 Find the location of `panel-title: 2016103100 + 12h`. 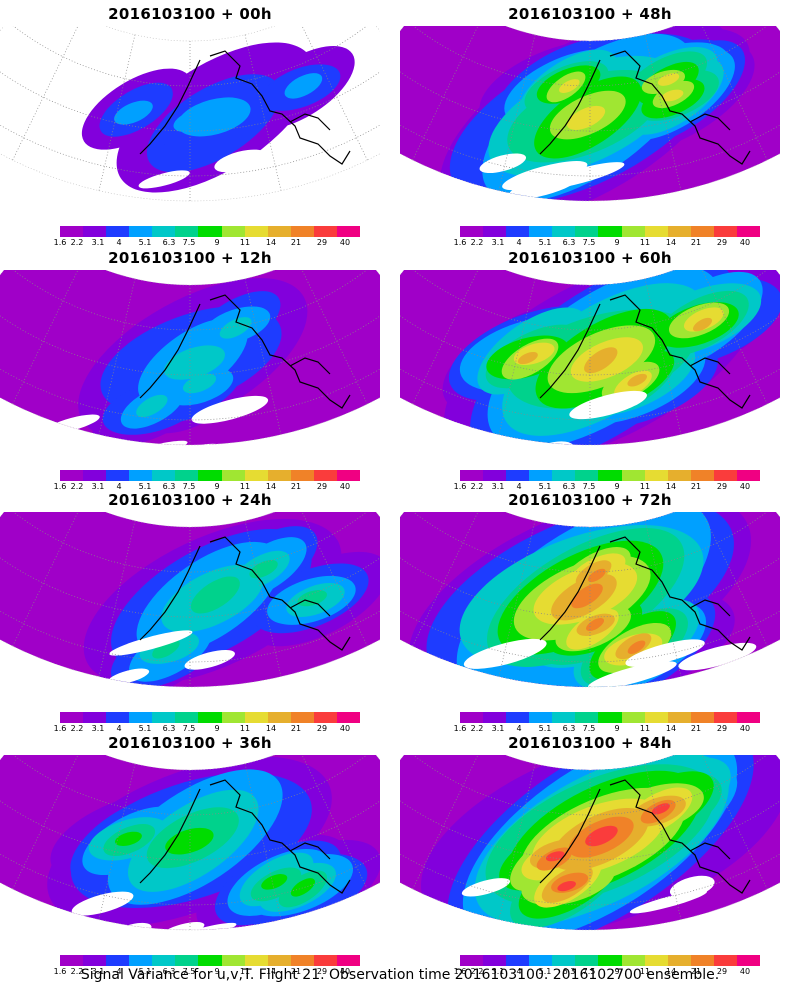

panel-title: 2016103100 + 12h is located at coordinates (190, 258).